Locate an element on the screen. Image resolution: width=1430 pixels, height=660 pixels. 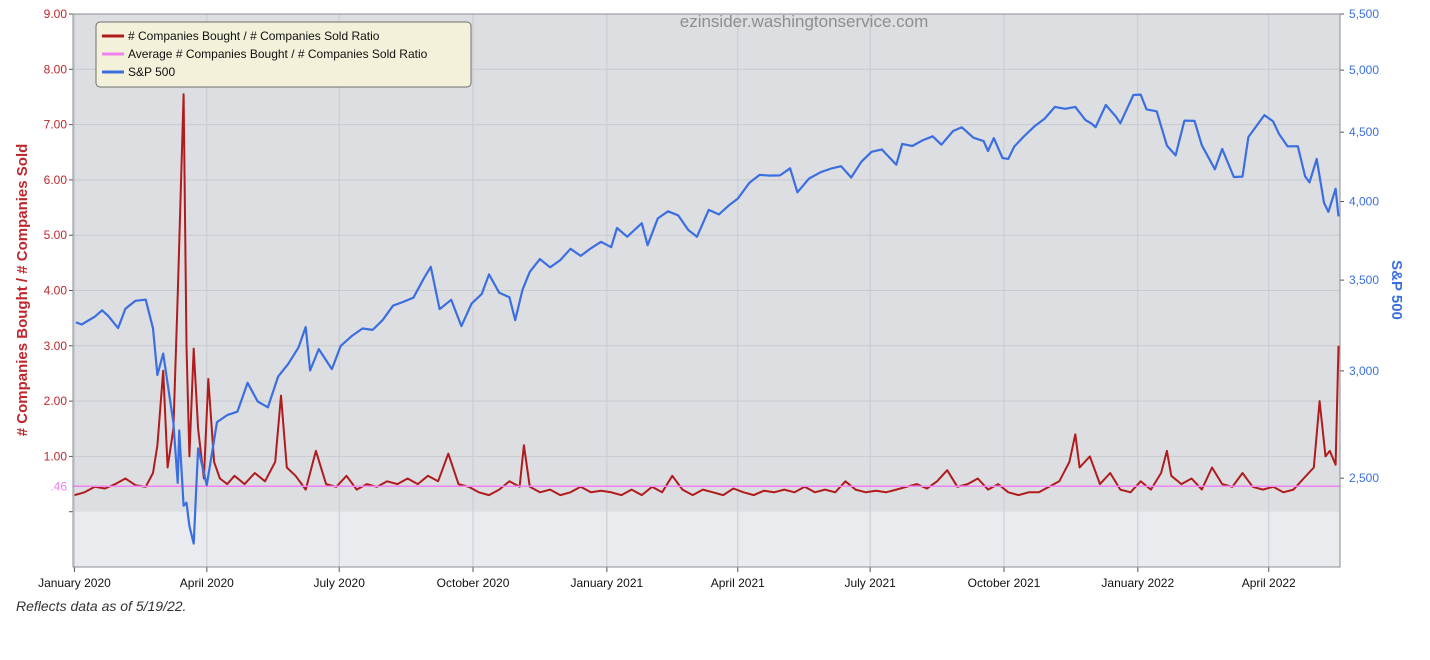
y-left-tick-label: 2.00 is located at coordinates (56, 401).